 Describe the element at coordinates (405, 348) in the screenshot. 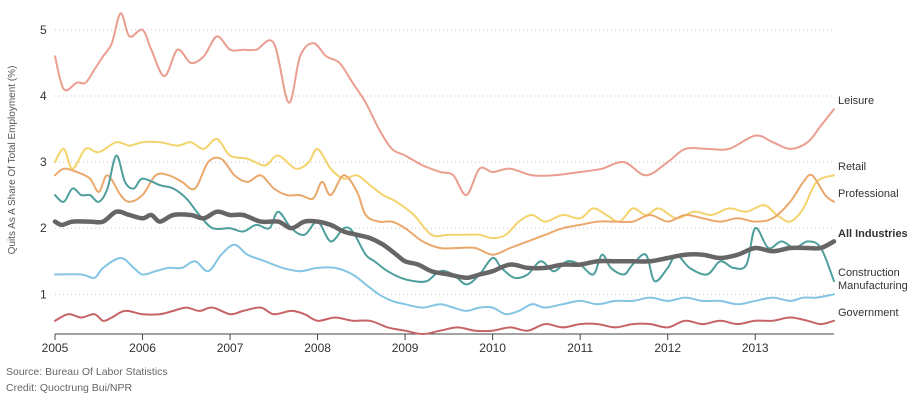

I see `x-tick-label: 2009` at that location.